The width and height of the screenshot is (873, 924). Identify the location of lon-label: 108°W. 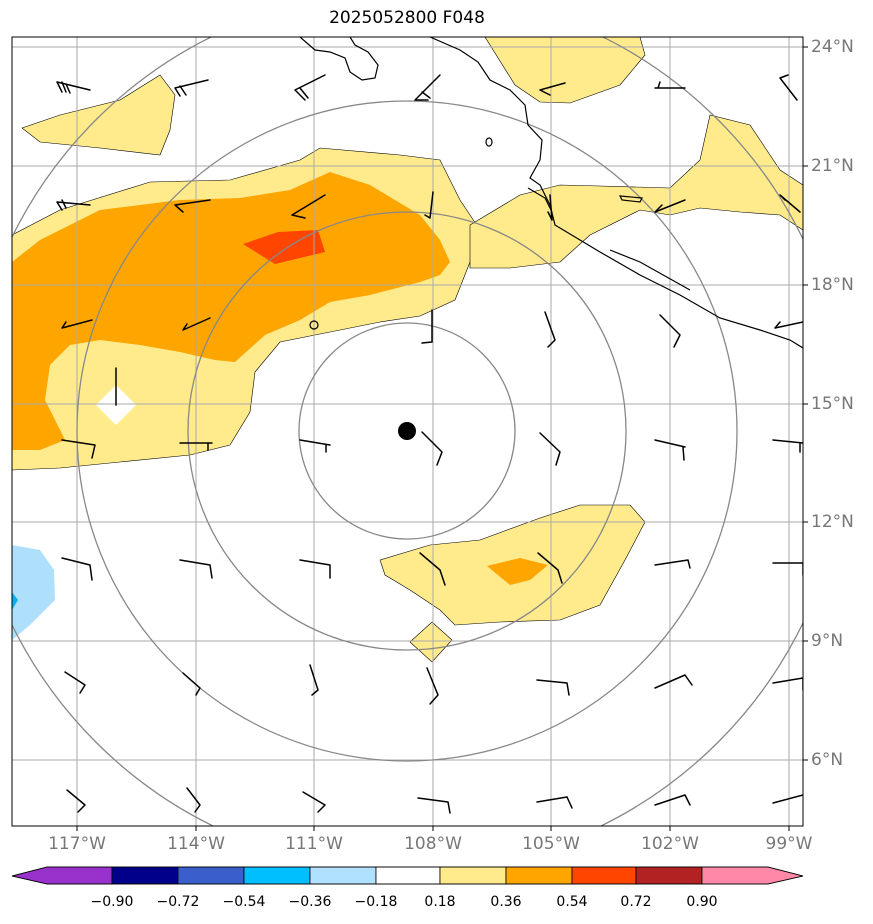
(433, 844).